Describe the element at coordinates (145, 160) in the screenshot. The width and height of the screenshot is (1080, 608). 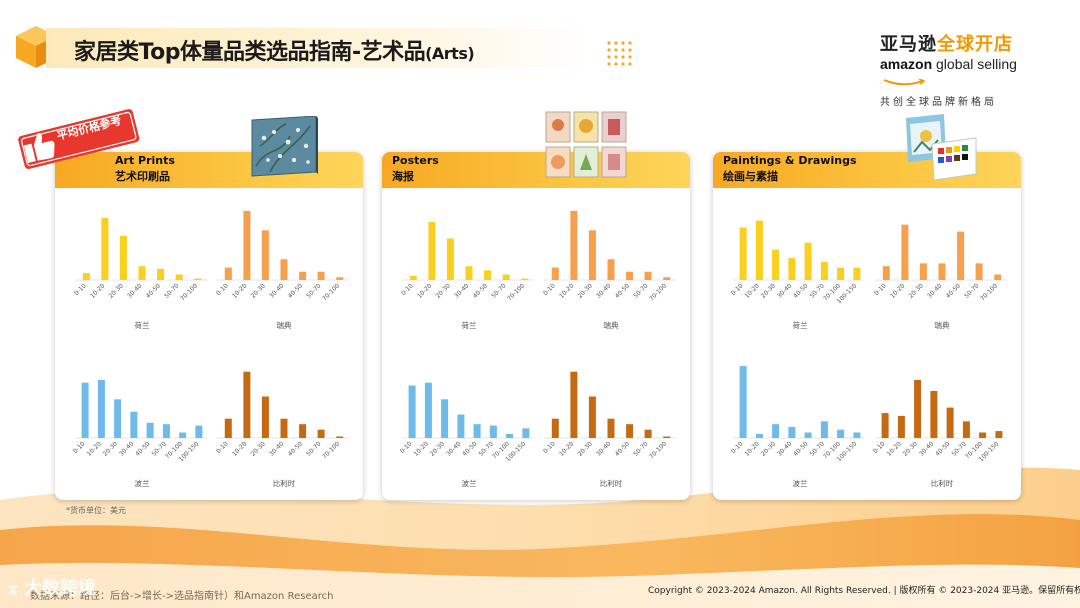
I see `panel-title-en: Art Prints` at that location.